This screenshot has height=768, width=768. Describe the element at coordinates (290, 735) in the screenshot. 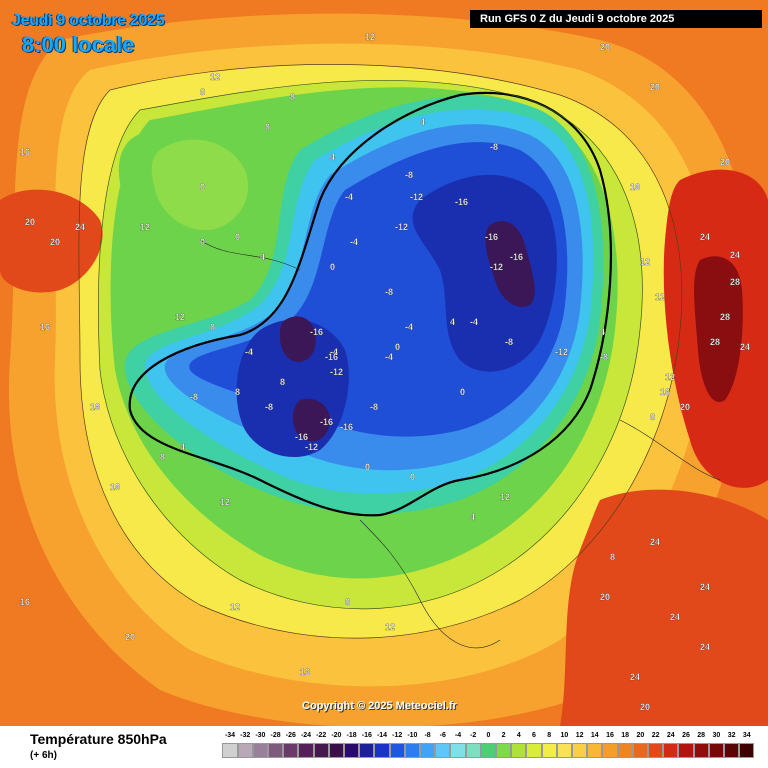

I see `legend-value: -26` at that location.